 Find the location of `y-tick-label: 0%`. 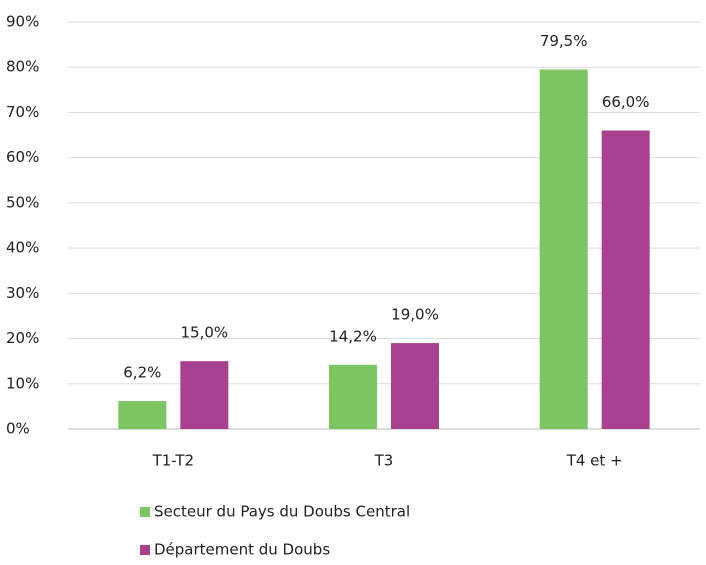

y-tick-label: 0% is located at coordinates (18, 429).